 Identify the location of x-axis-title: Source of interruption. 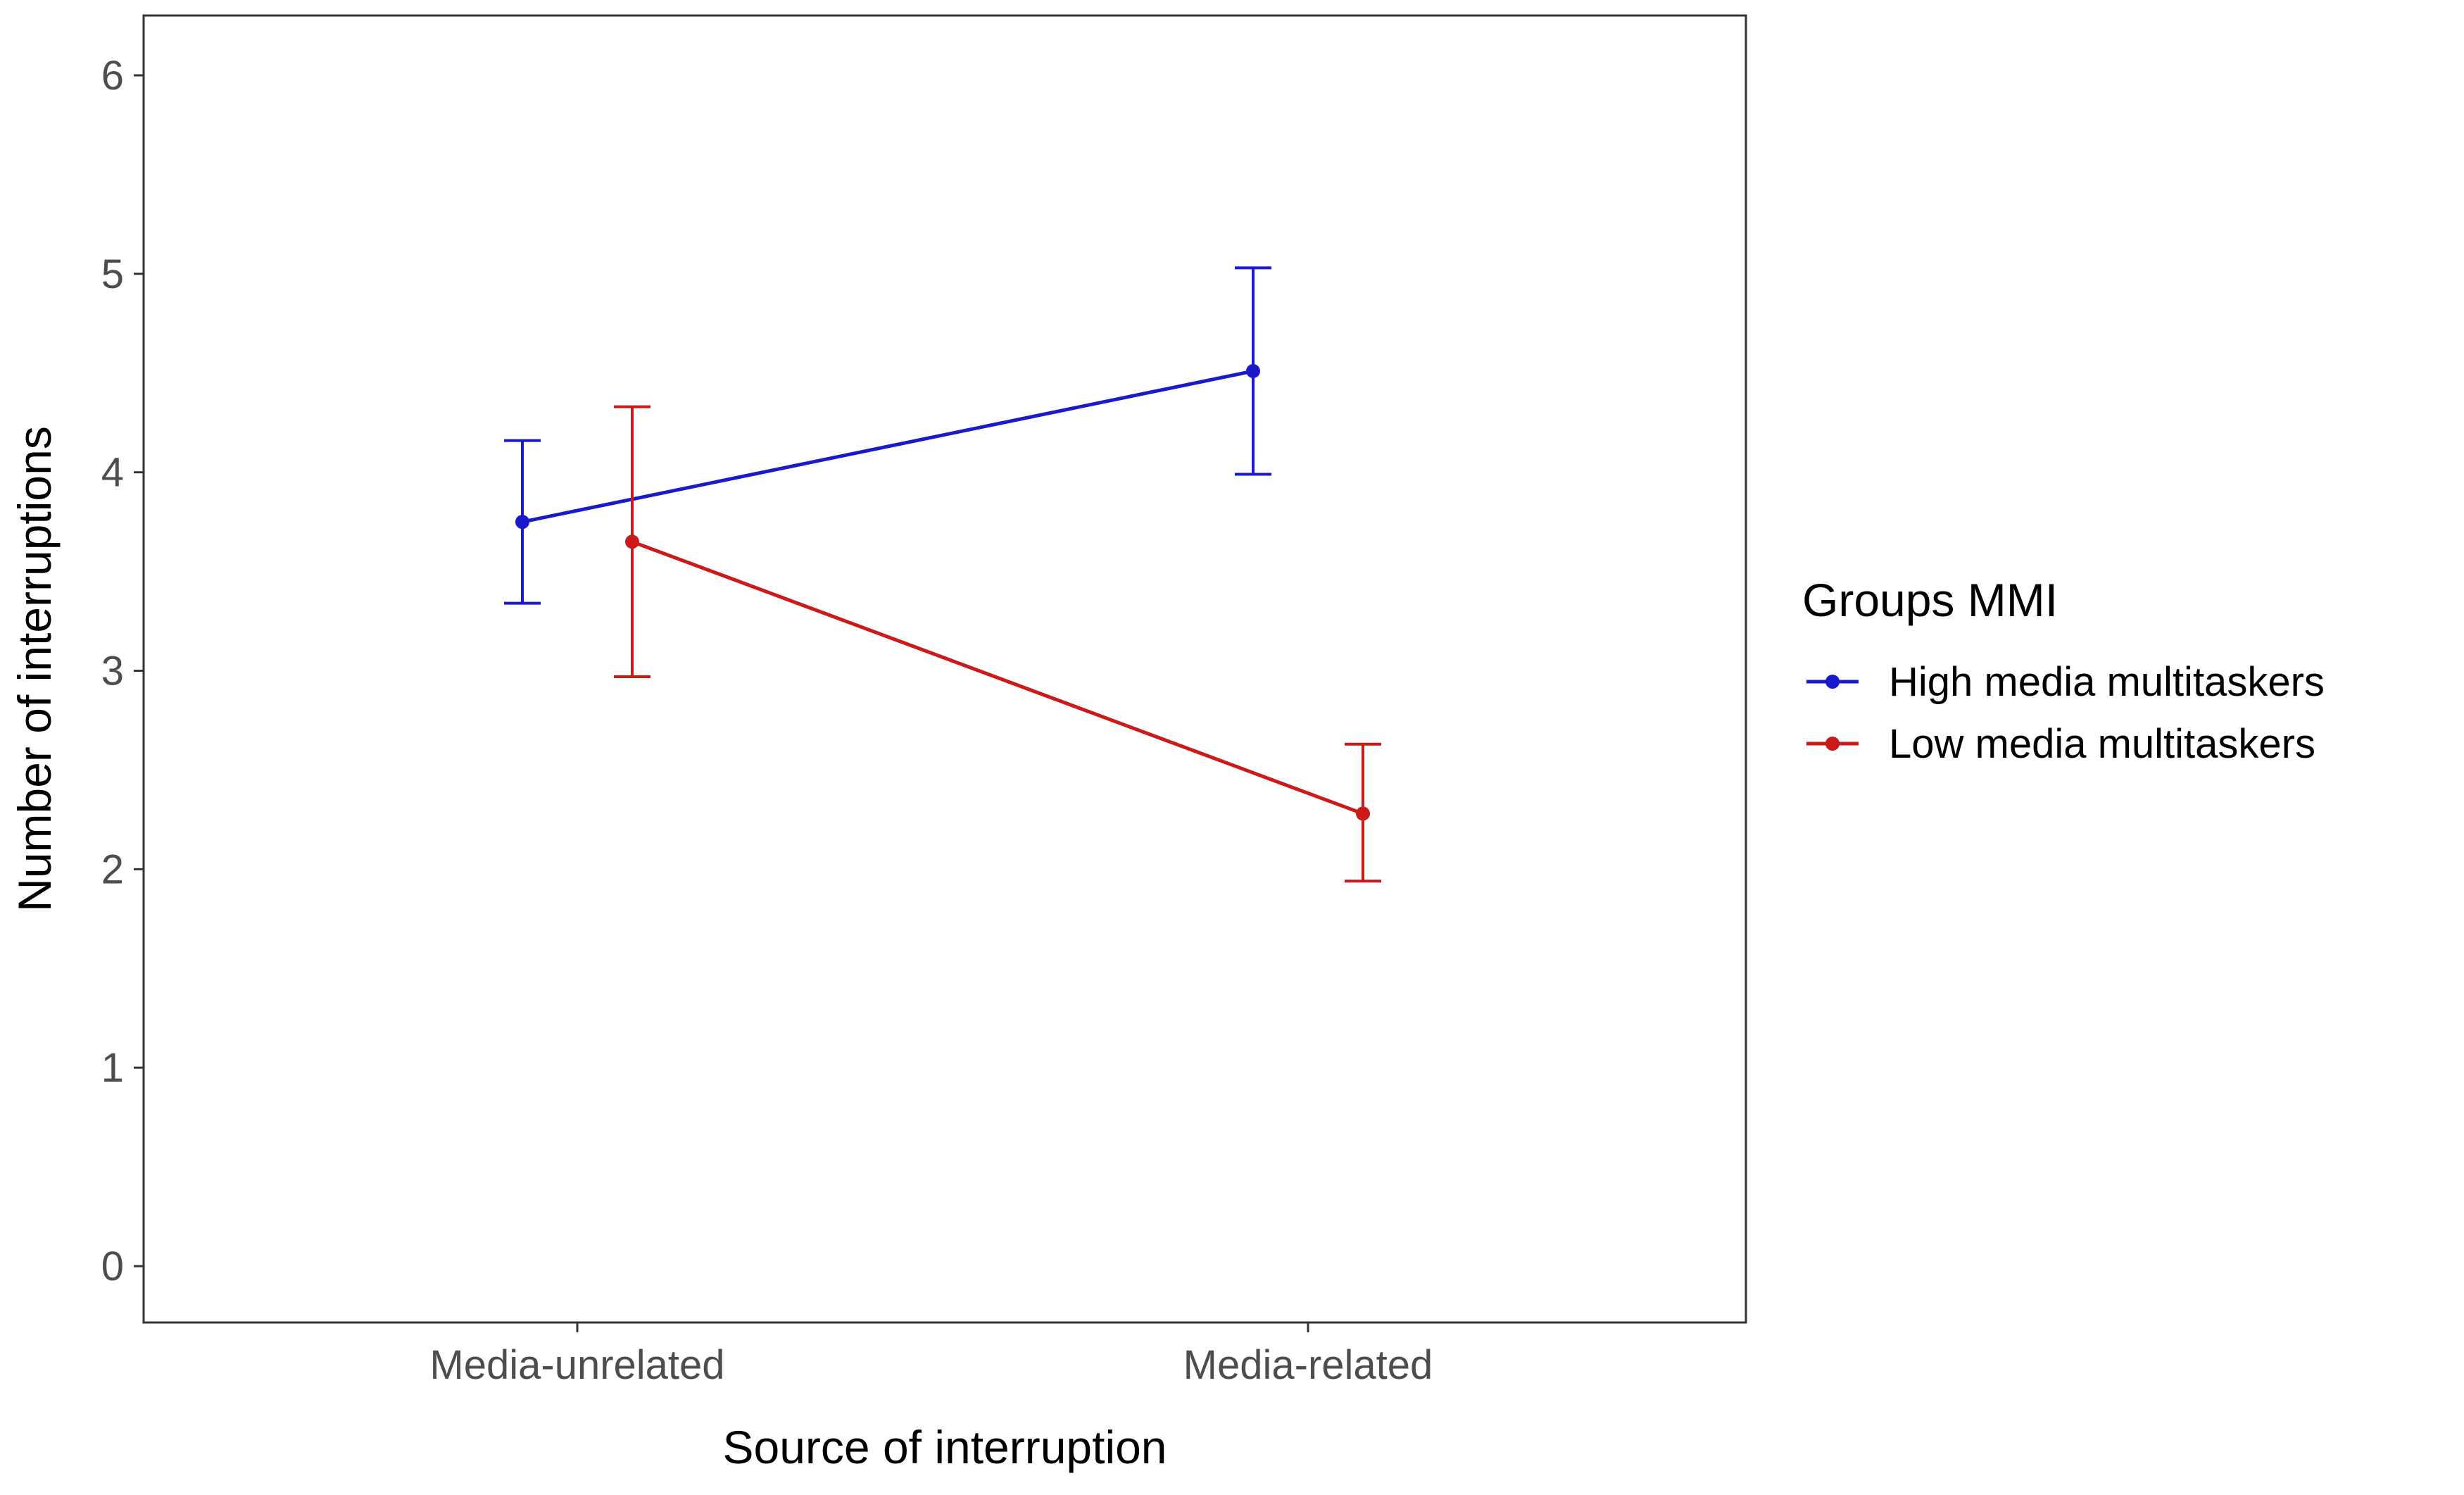
(944, 1447).